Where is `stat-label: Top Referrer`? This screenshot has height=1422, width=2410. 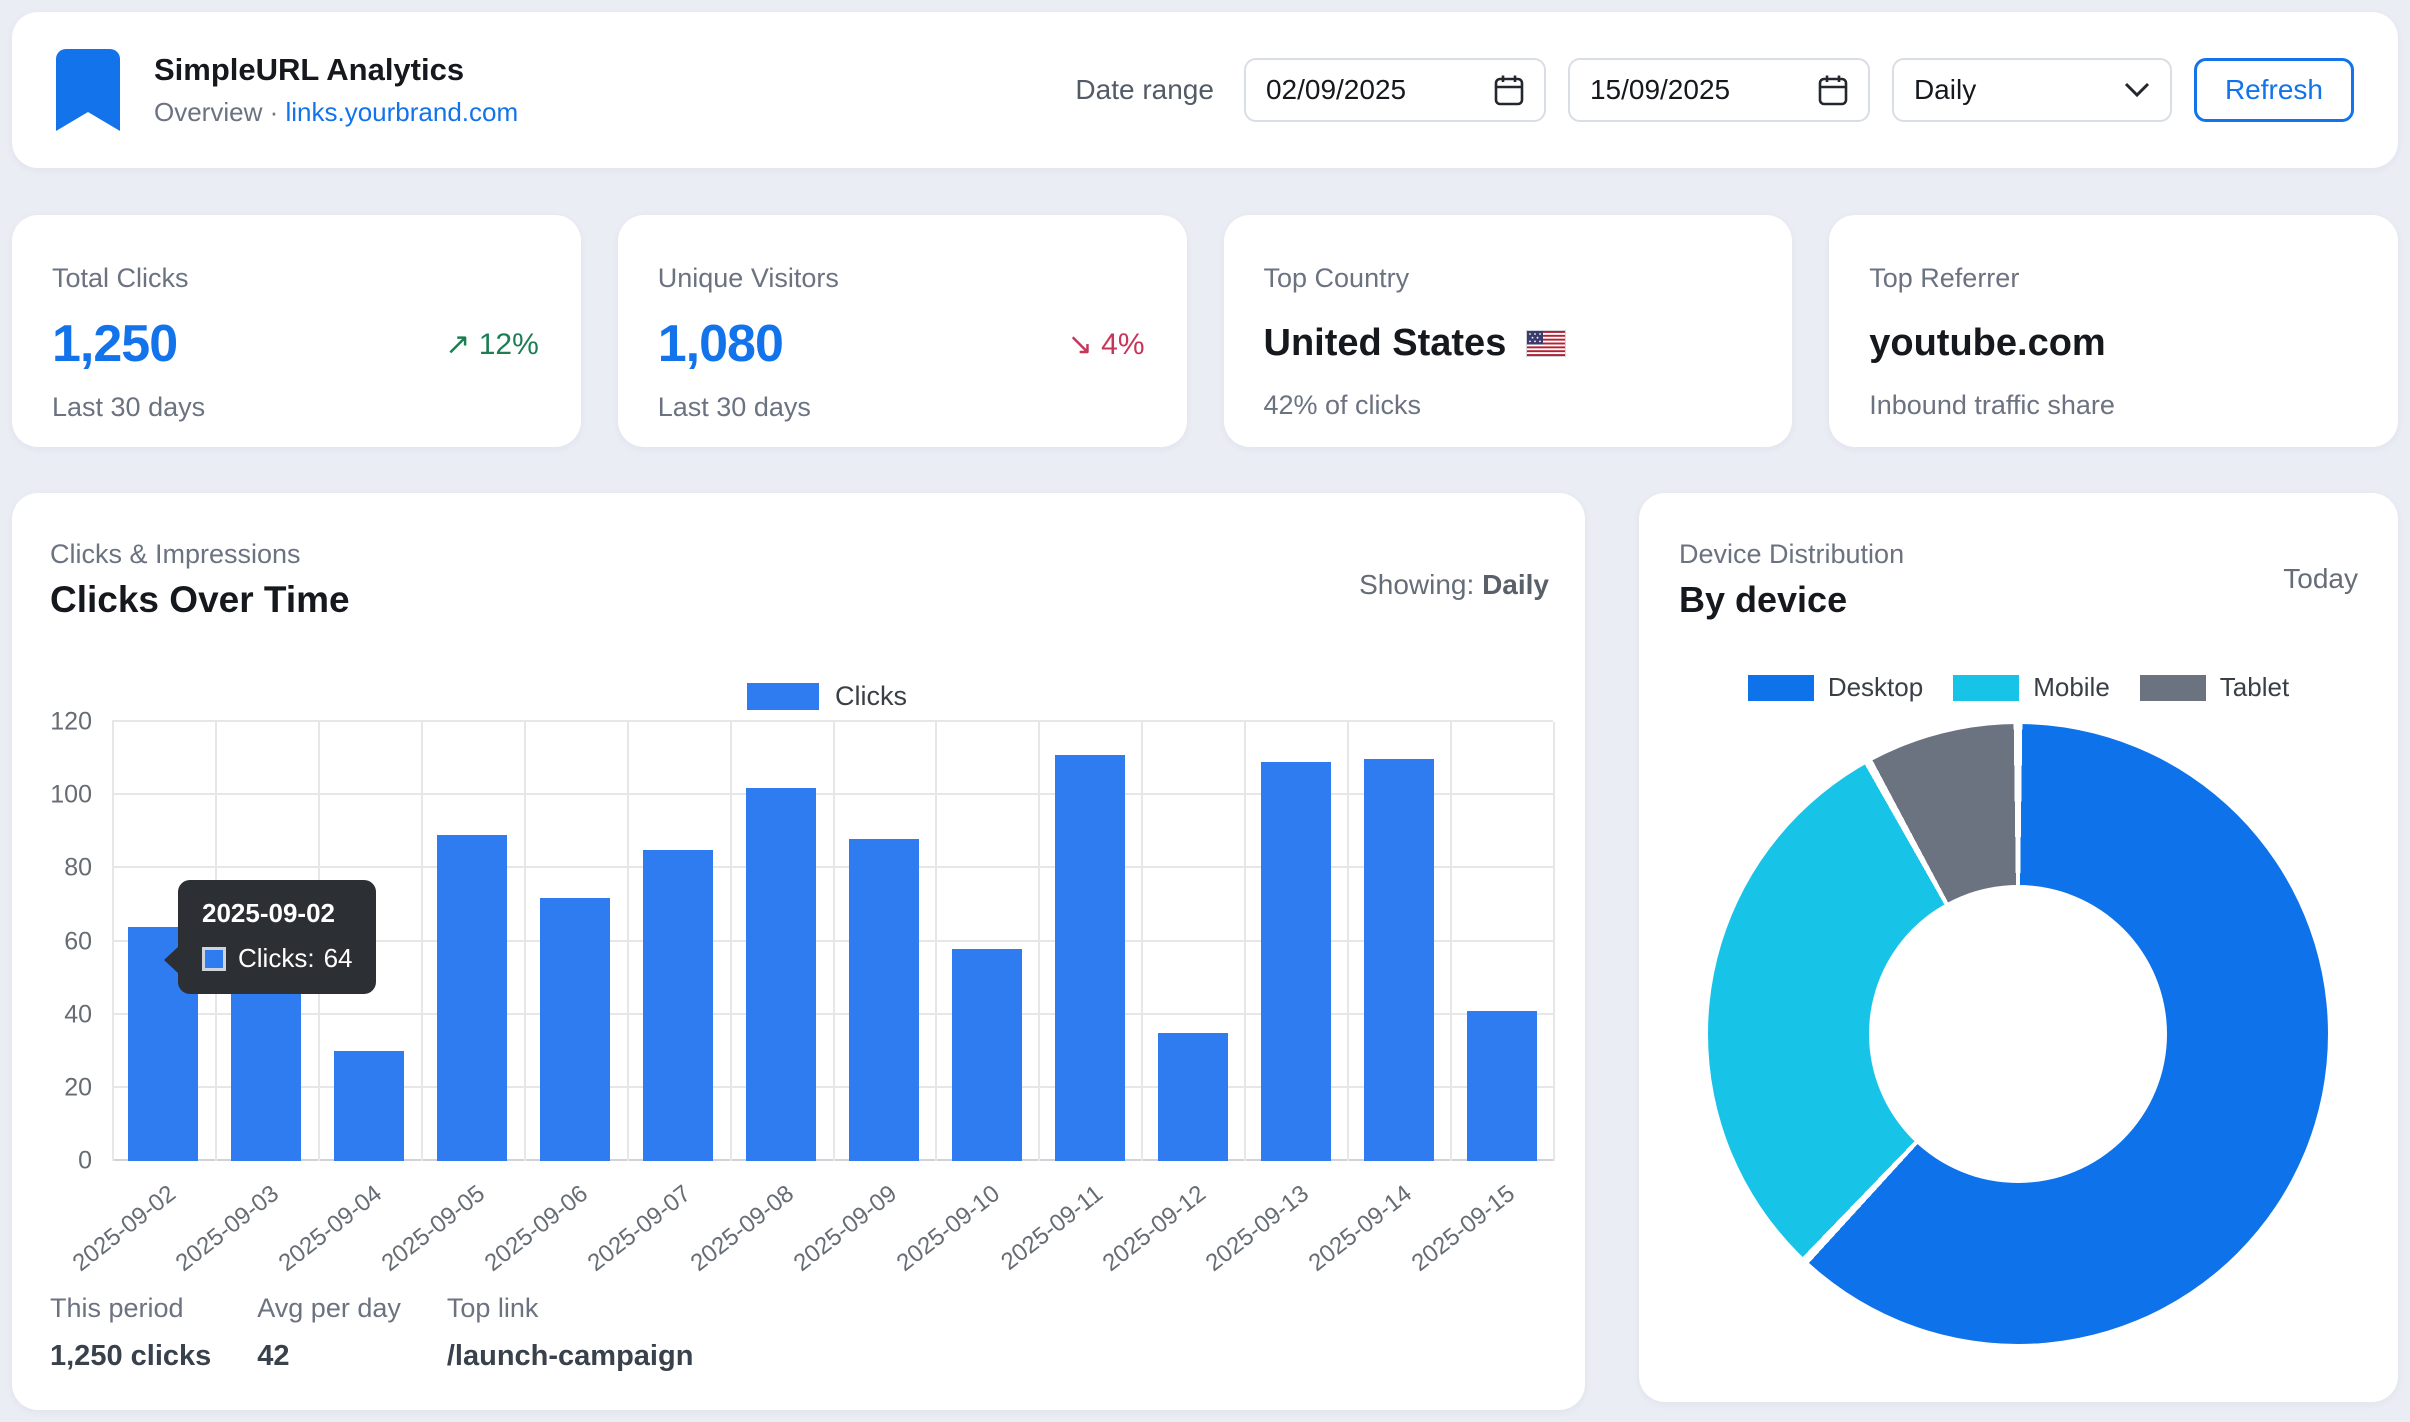 stat-label: Top Referrer is located at coordinates (1944, 278).